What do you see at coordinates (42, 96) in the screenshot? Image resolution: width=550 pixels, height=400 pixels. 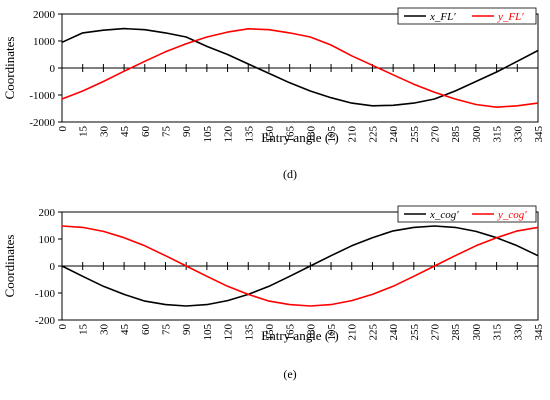 I see `y-tick-label: -1000` at bounding box center [42, 96].